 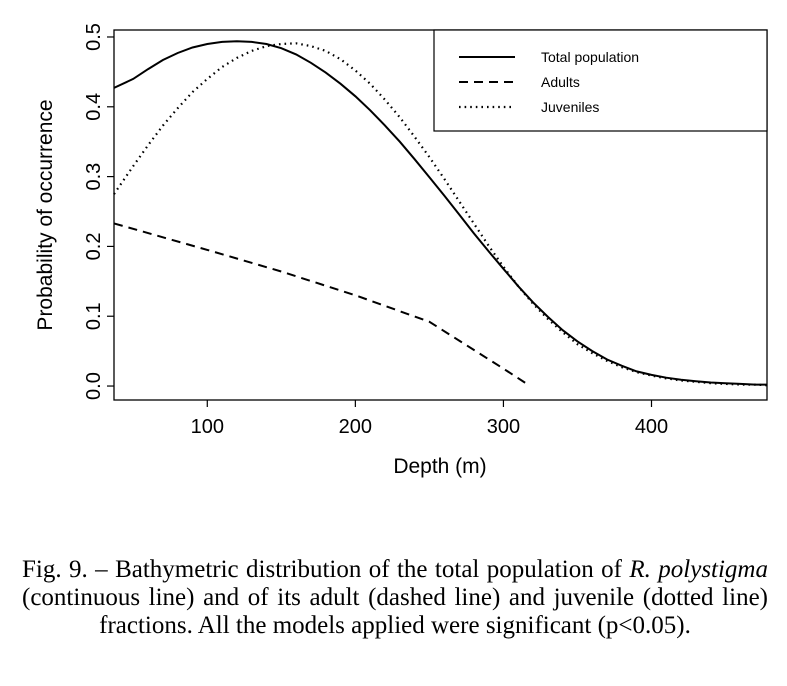 I want to click on caption-species: R. polystigma, so click(x=698, y=569).